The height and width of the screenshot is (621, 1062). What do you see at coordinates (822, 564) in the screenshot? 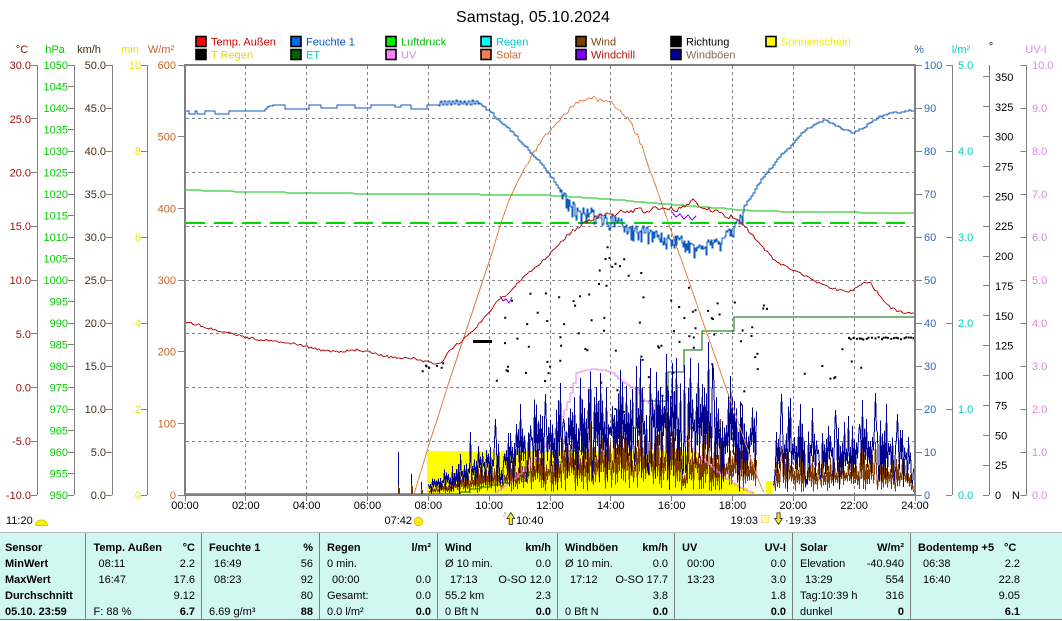
I see `svg-text: Elevation` at bounding box center [822, 564].